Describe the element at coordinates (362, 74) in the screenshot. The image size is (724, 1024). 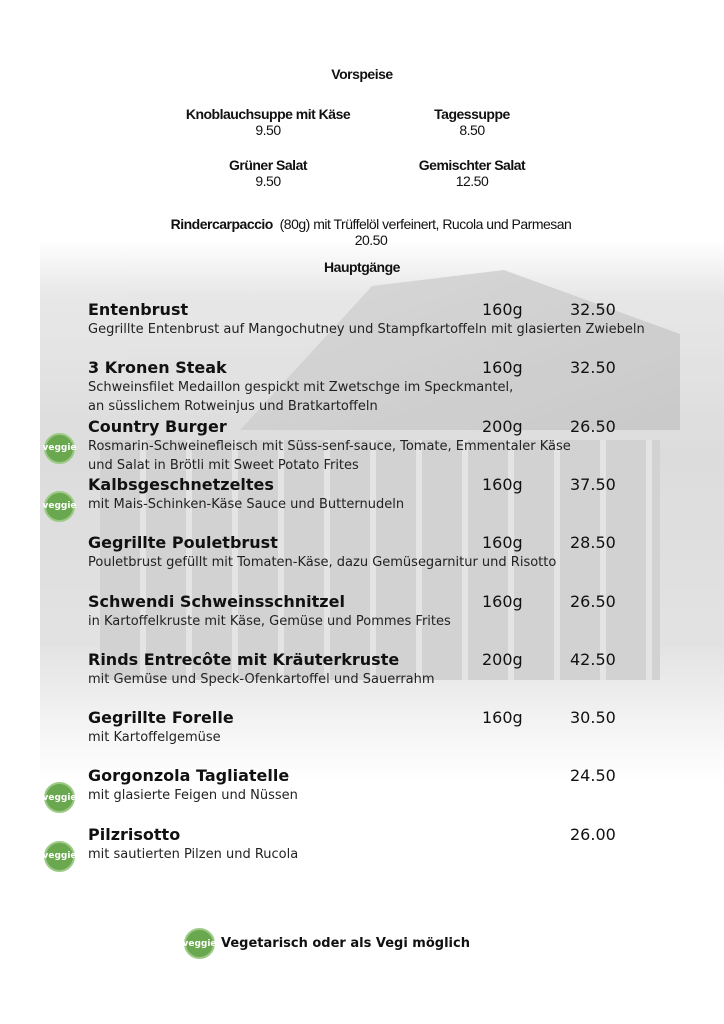
I see `starters-title: Vorspeise` at that location.